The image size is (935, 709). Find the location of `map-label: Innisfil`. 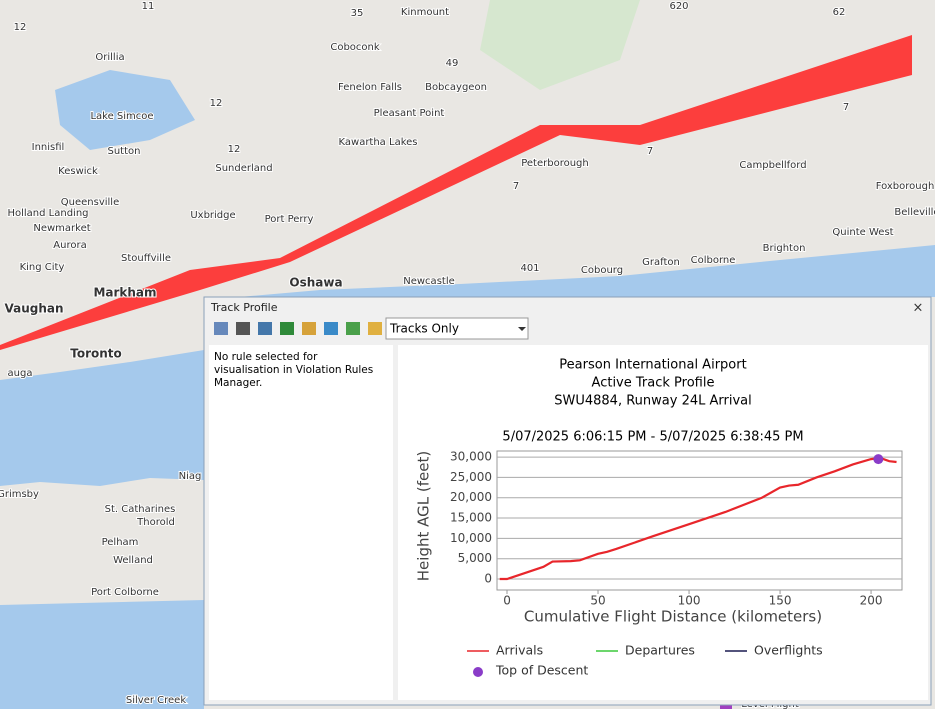

map-label: Innisfil is located at coordinates (48, 147).